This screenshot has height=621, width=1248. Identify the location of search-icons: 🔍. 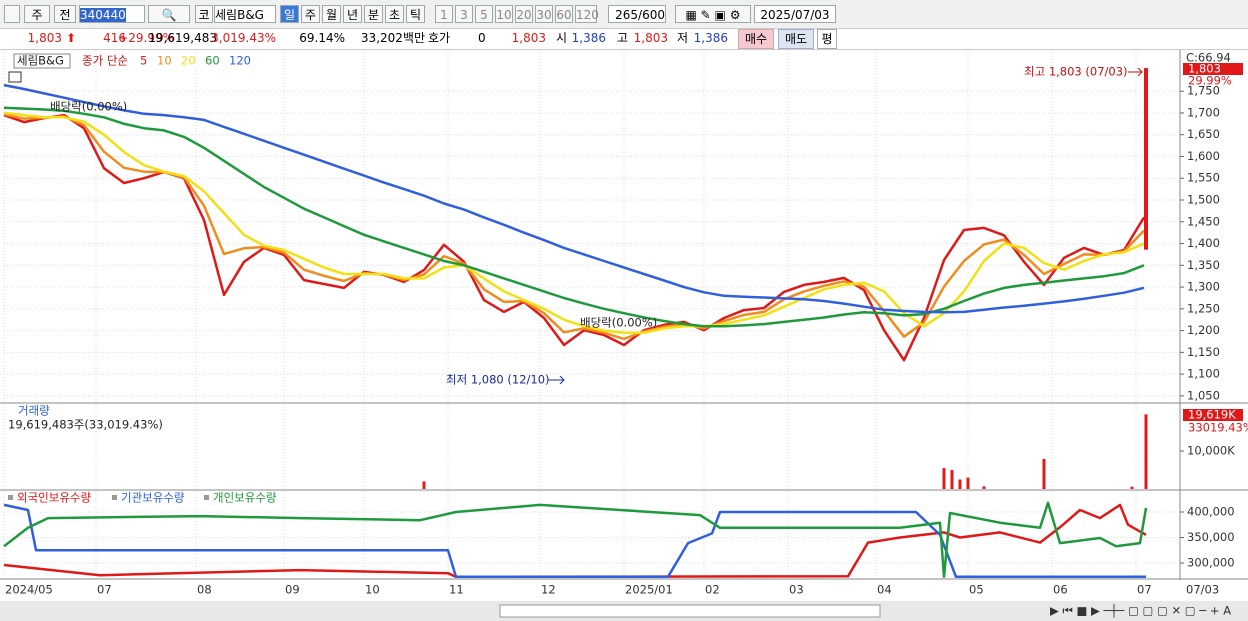
(169, 14).